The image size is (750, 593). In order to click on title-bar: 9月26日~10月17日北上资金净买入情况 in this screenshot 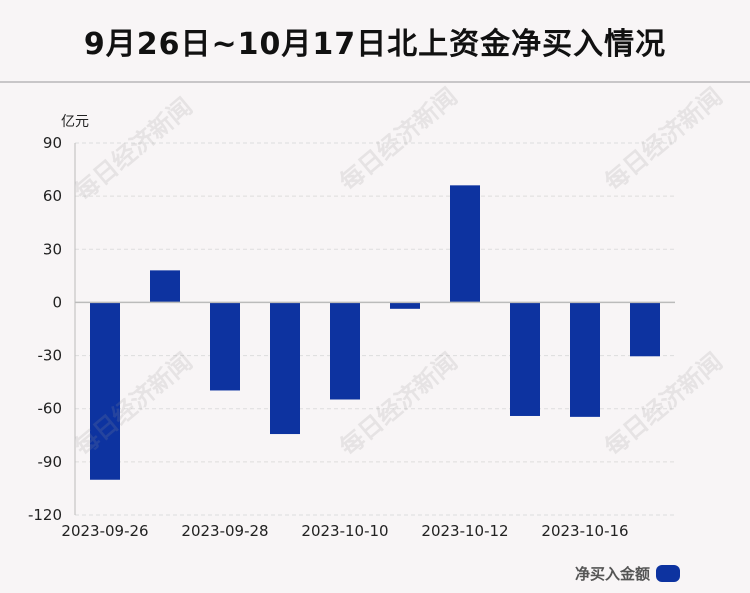, I will do `click(375, 41)`.